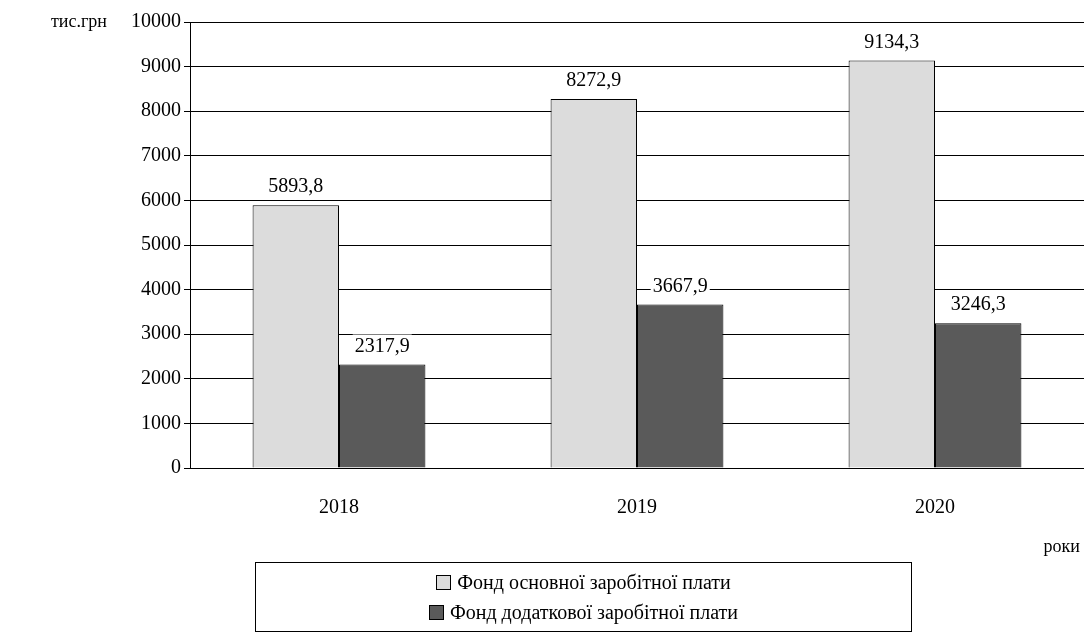 This screenshot has height=635, width=1084. What do you see at coordinates (79, 20) in the screenshot?
I see `y-axis-title: тис.грн` at bounding box center [79, 20].